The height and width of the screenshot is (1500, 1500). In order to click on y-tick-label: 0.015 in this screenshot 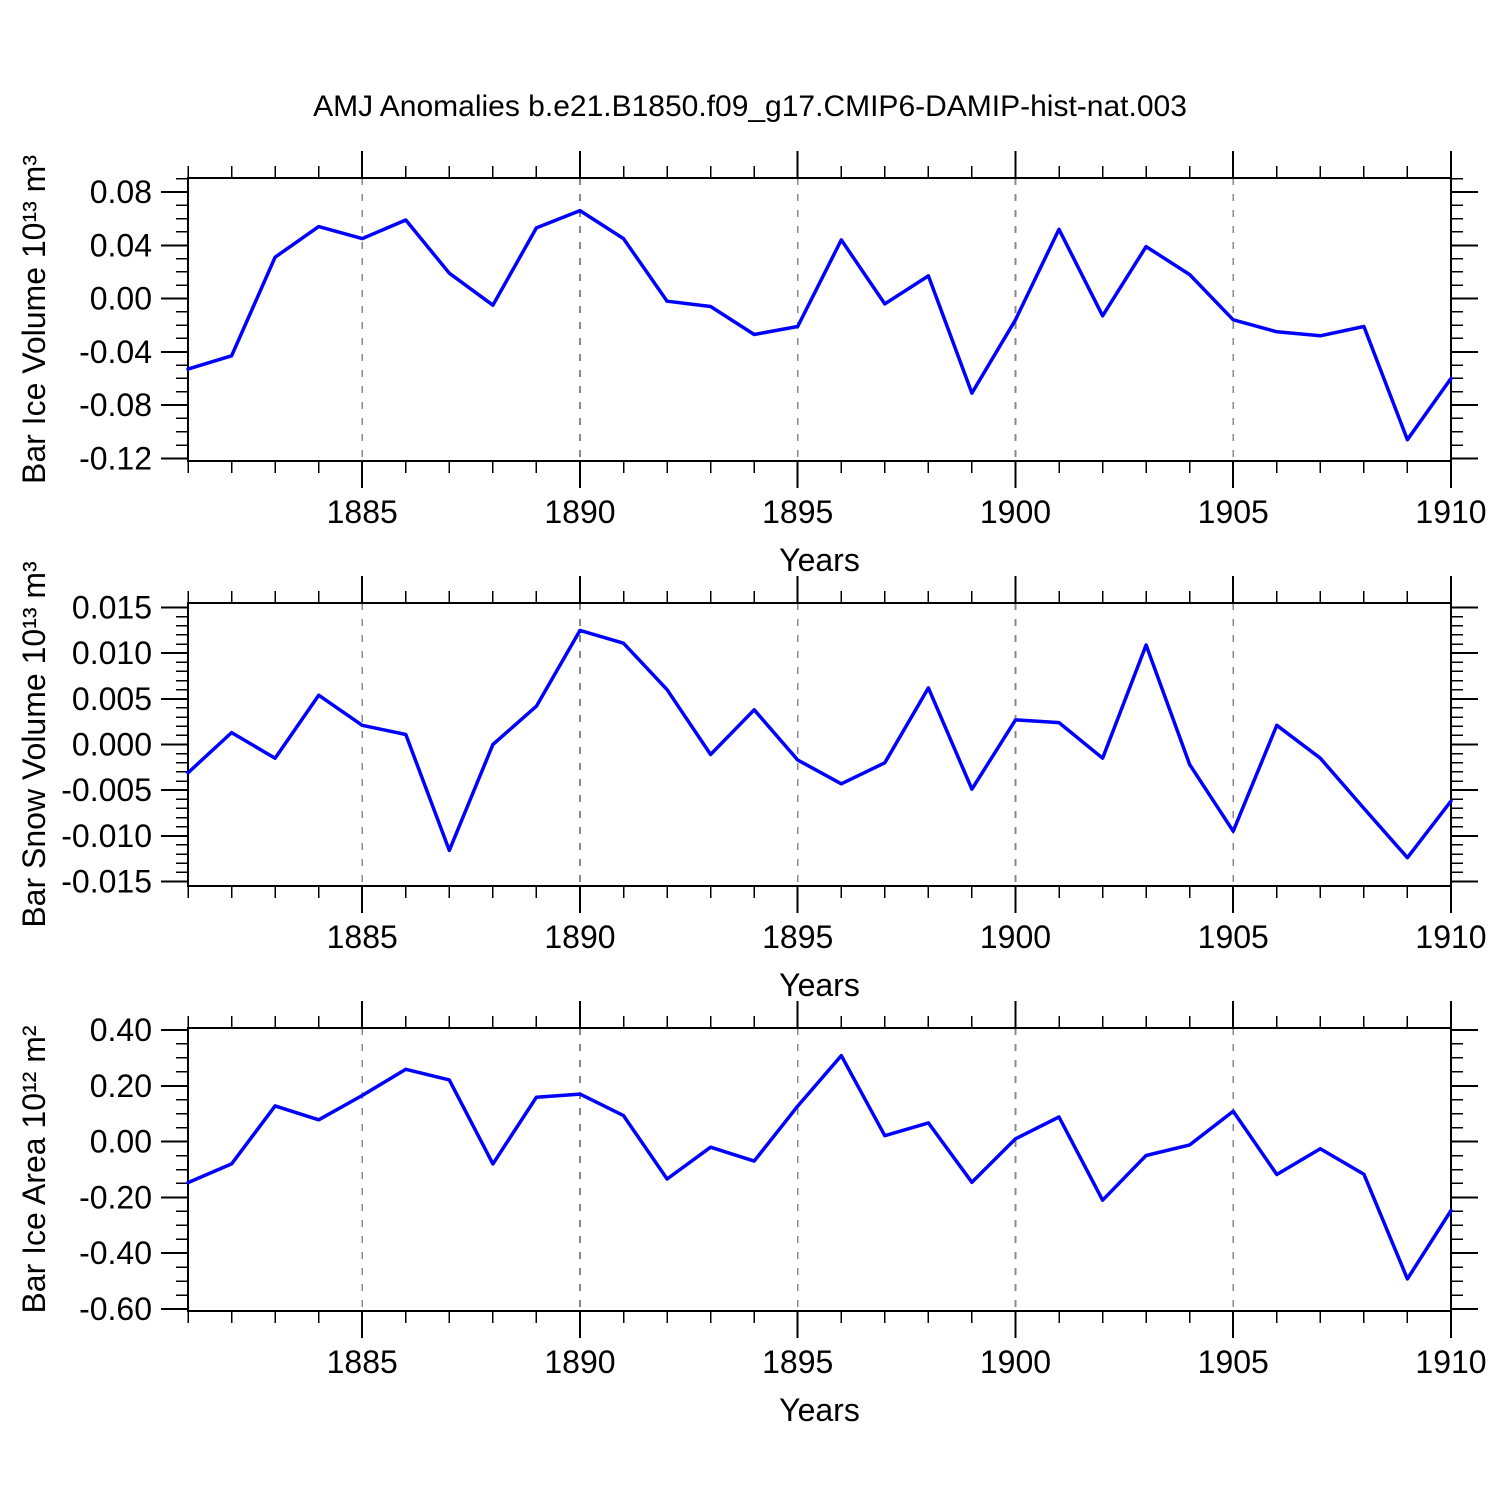, I will do `click(112, 608)`.